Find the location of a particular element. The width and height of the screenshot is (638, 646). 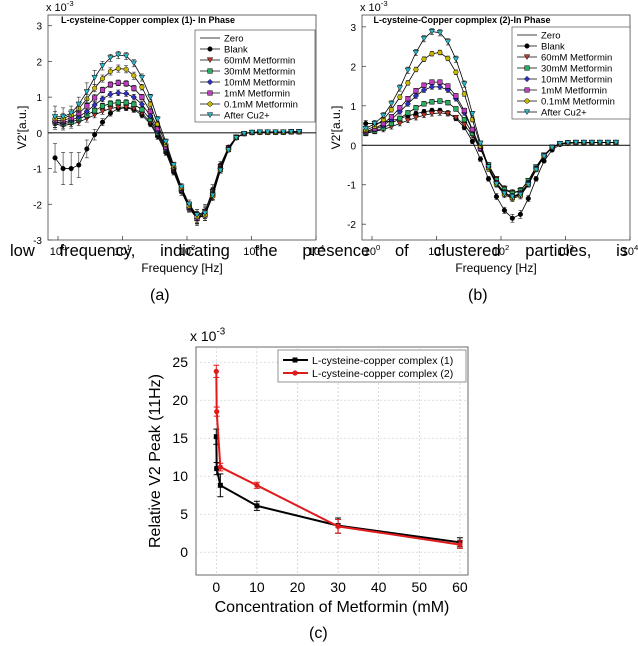

legend-marker-a is located at coordinates (210, 60).